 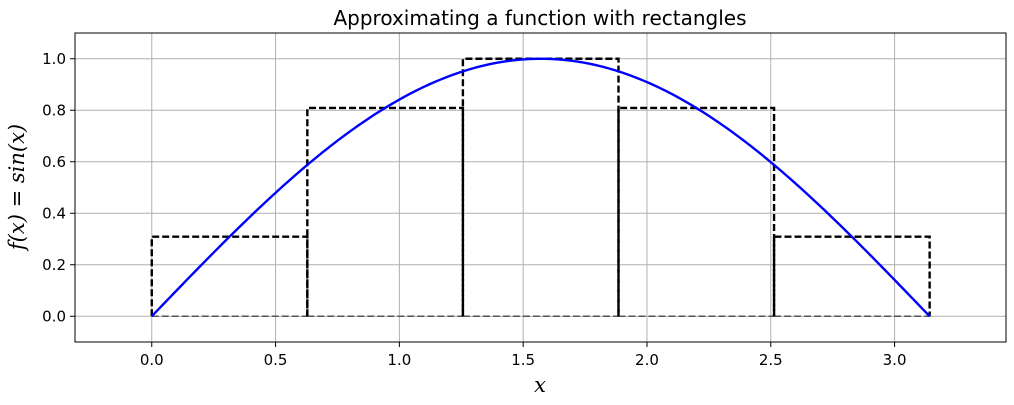 I want to click on y-tick-label: 0.8, so click(x=54, y=110).